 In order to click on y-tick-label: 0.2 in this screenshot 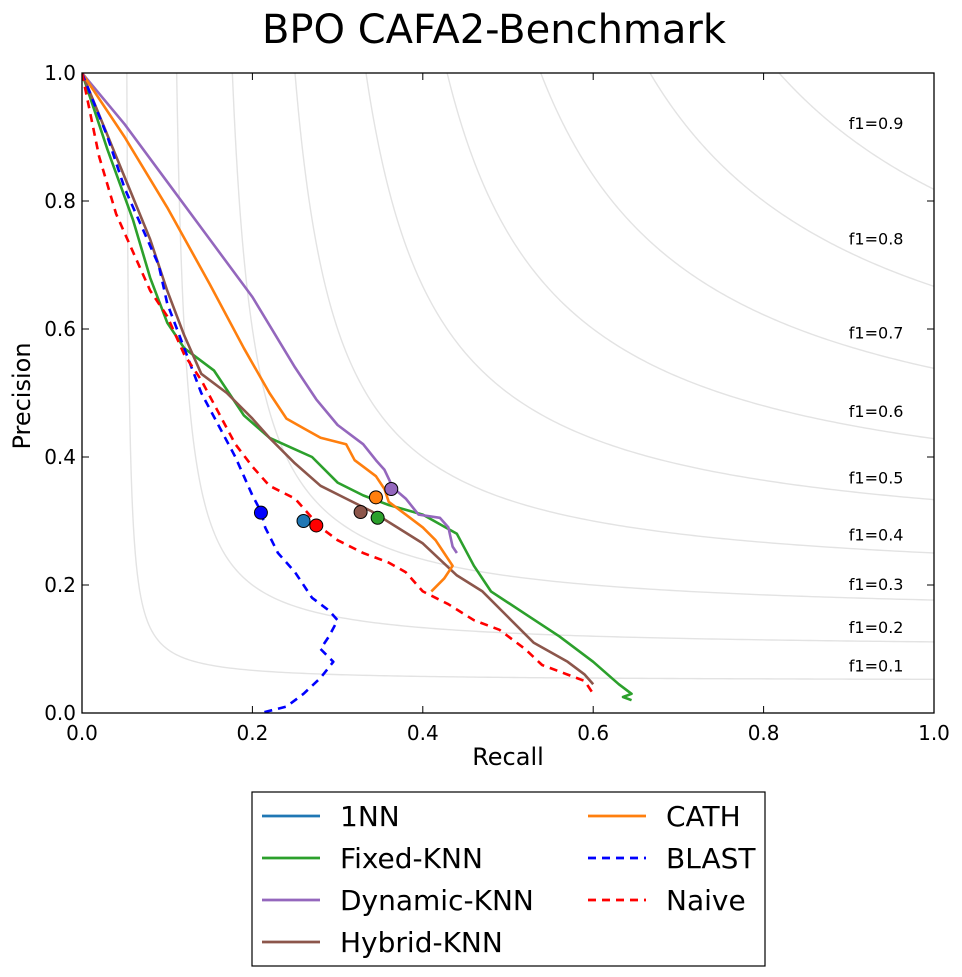, I will do `click(60, 585)`.